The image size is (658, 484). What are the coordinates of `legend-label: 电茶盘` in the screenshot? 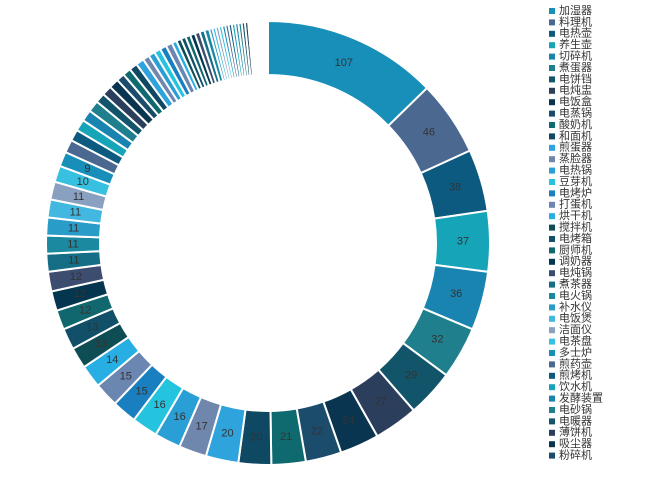 It's located at (575, 341).